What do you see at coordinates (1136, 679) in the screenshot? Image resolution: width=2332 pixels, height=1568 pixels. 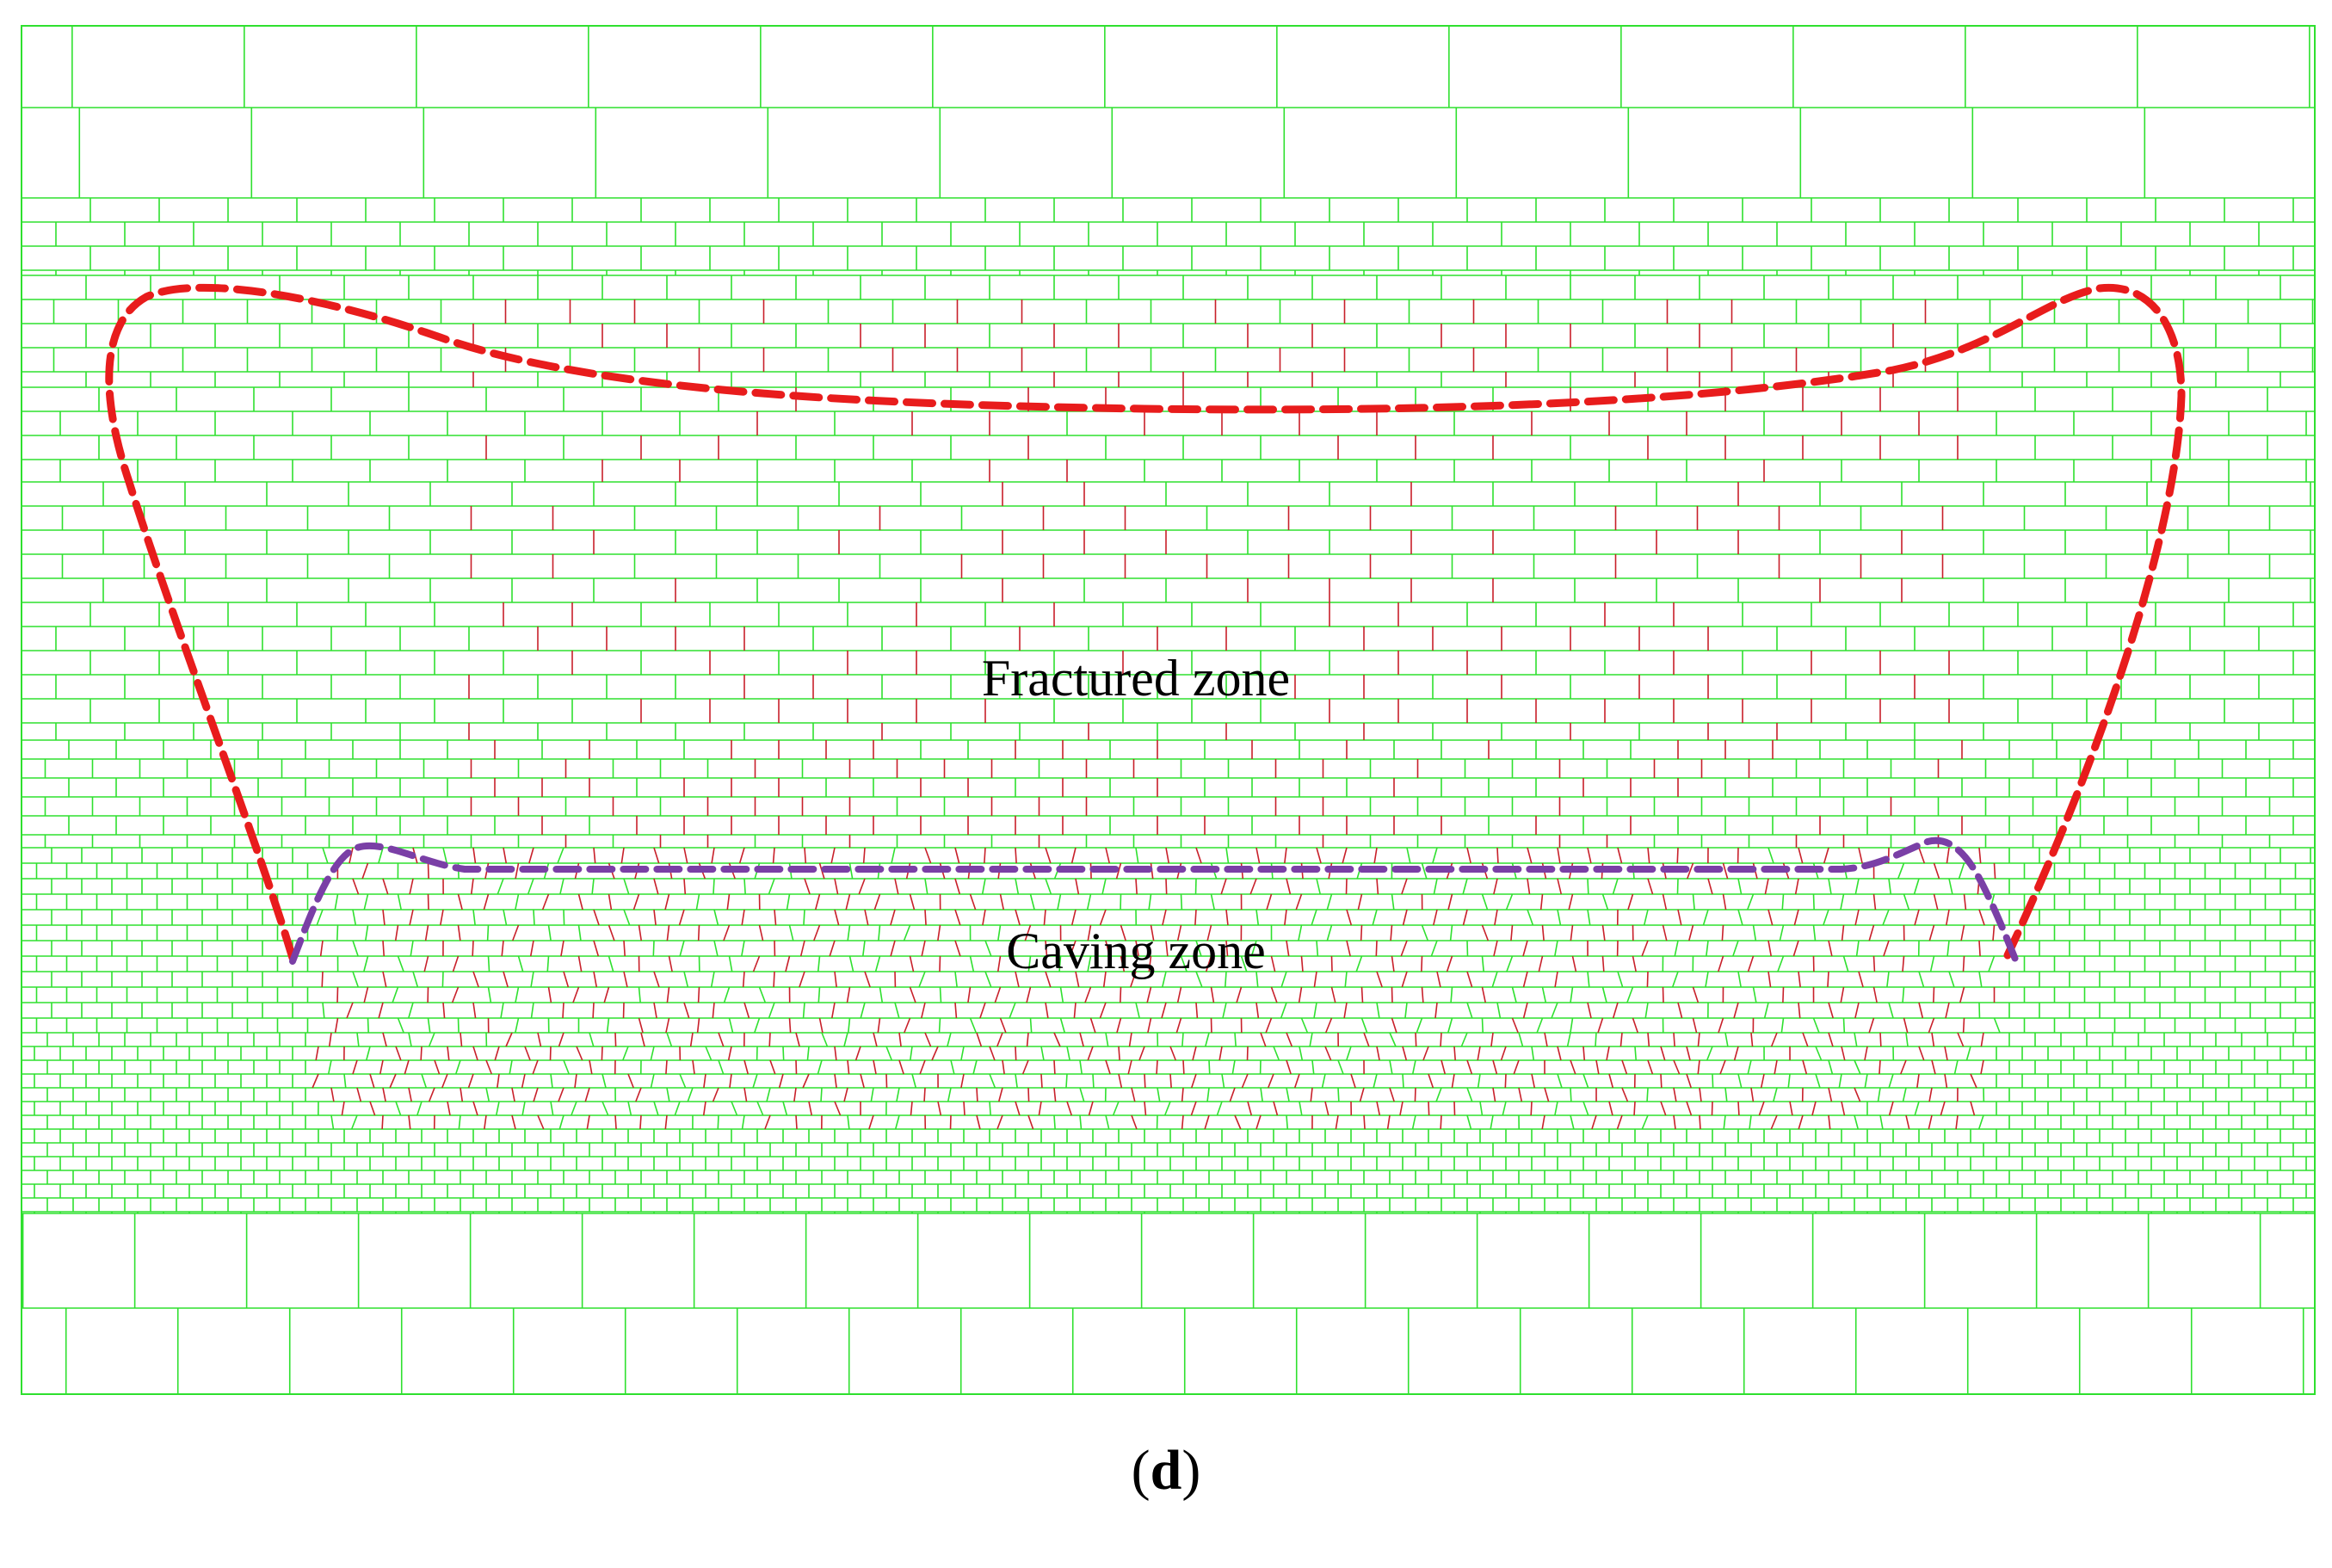 I see `fractured-zone-label: Fractured zone` at bounding box center [1136, 679].